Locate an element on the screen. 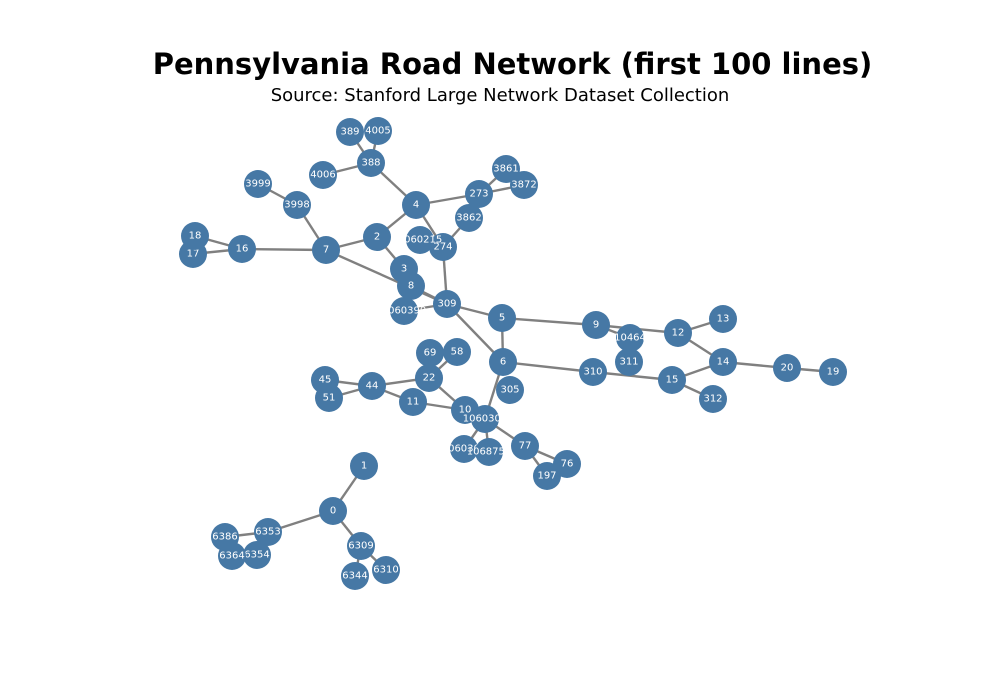  node-1068754: 1068754 is located at coordinates (489, 452).